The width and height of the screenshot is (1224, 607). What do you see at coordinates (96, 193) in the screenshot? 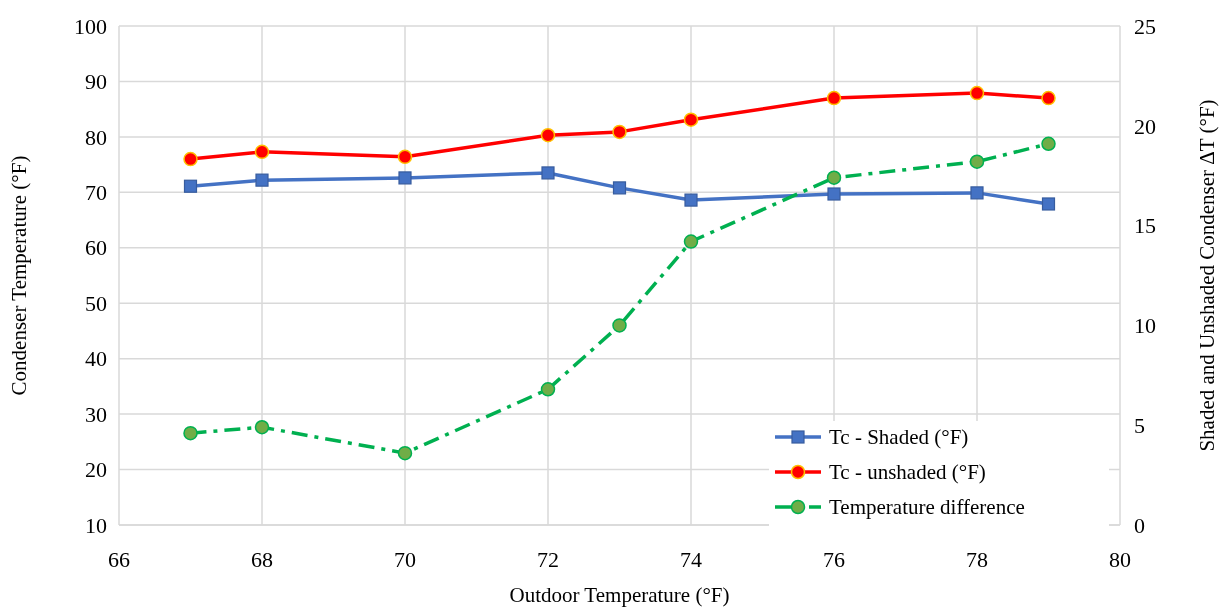
I see `y-tick-label: 70` at bounding box center [96, 193].